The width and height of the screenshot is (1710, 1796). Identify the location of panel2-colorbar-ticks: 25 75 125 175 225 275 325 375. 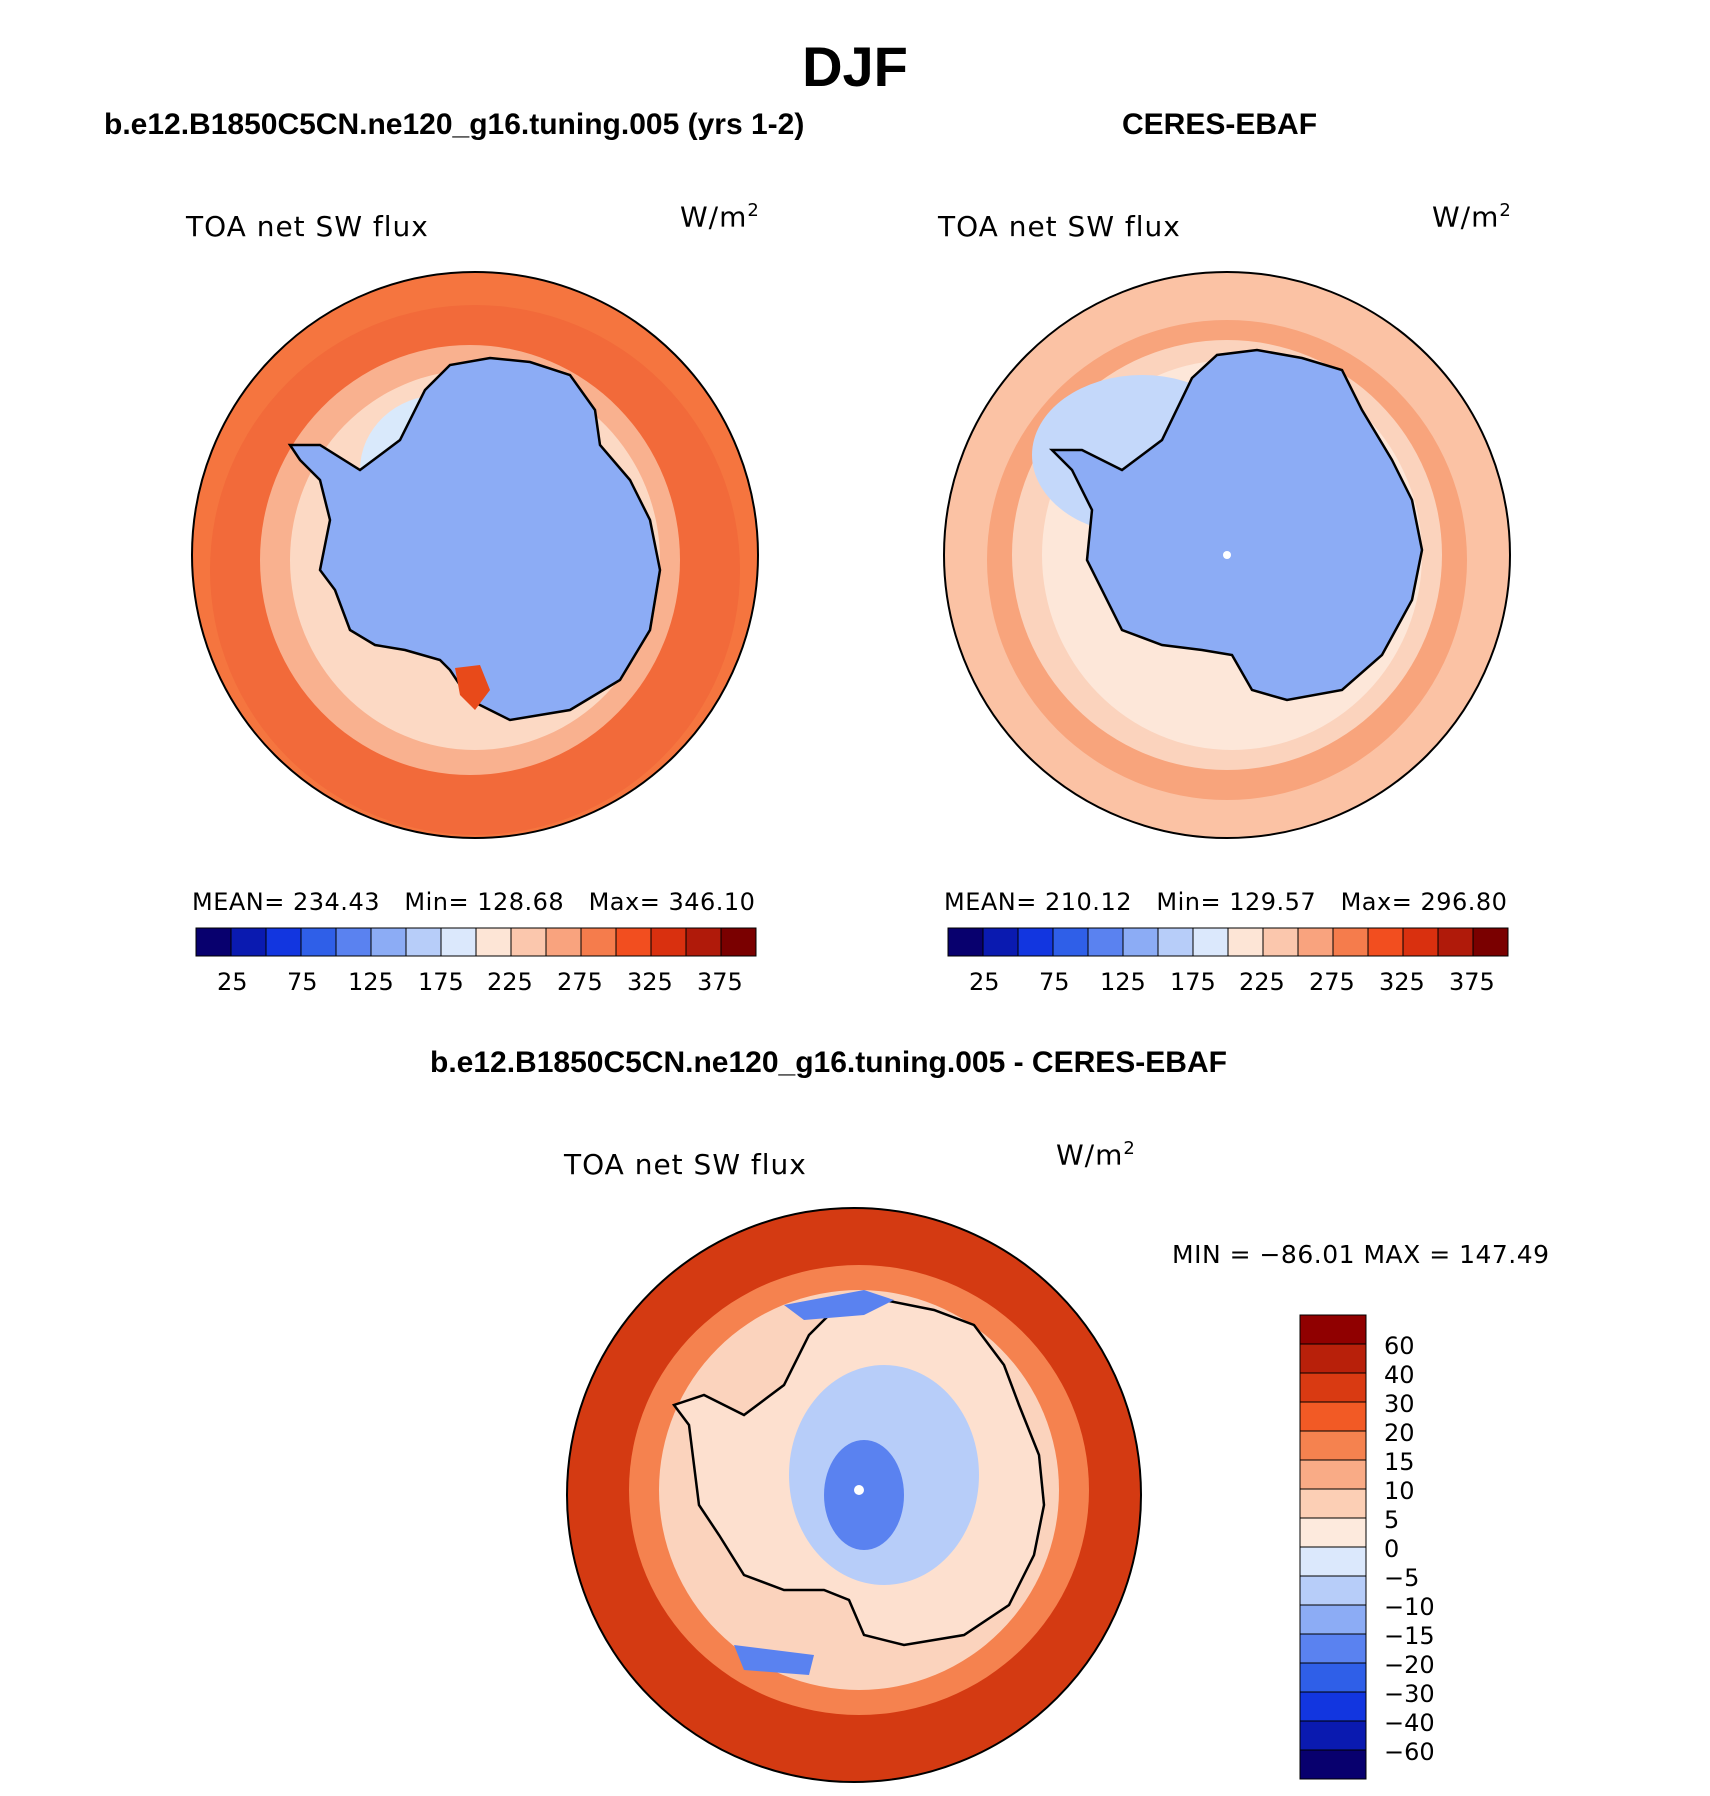
(1228, 983).